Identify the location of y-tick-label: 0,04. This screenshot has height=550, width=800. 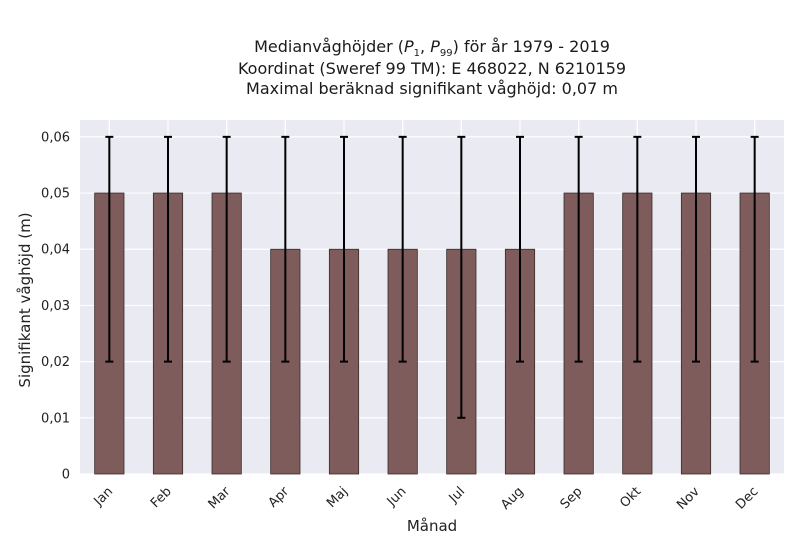
(55, 250).